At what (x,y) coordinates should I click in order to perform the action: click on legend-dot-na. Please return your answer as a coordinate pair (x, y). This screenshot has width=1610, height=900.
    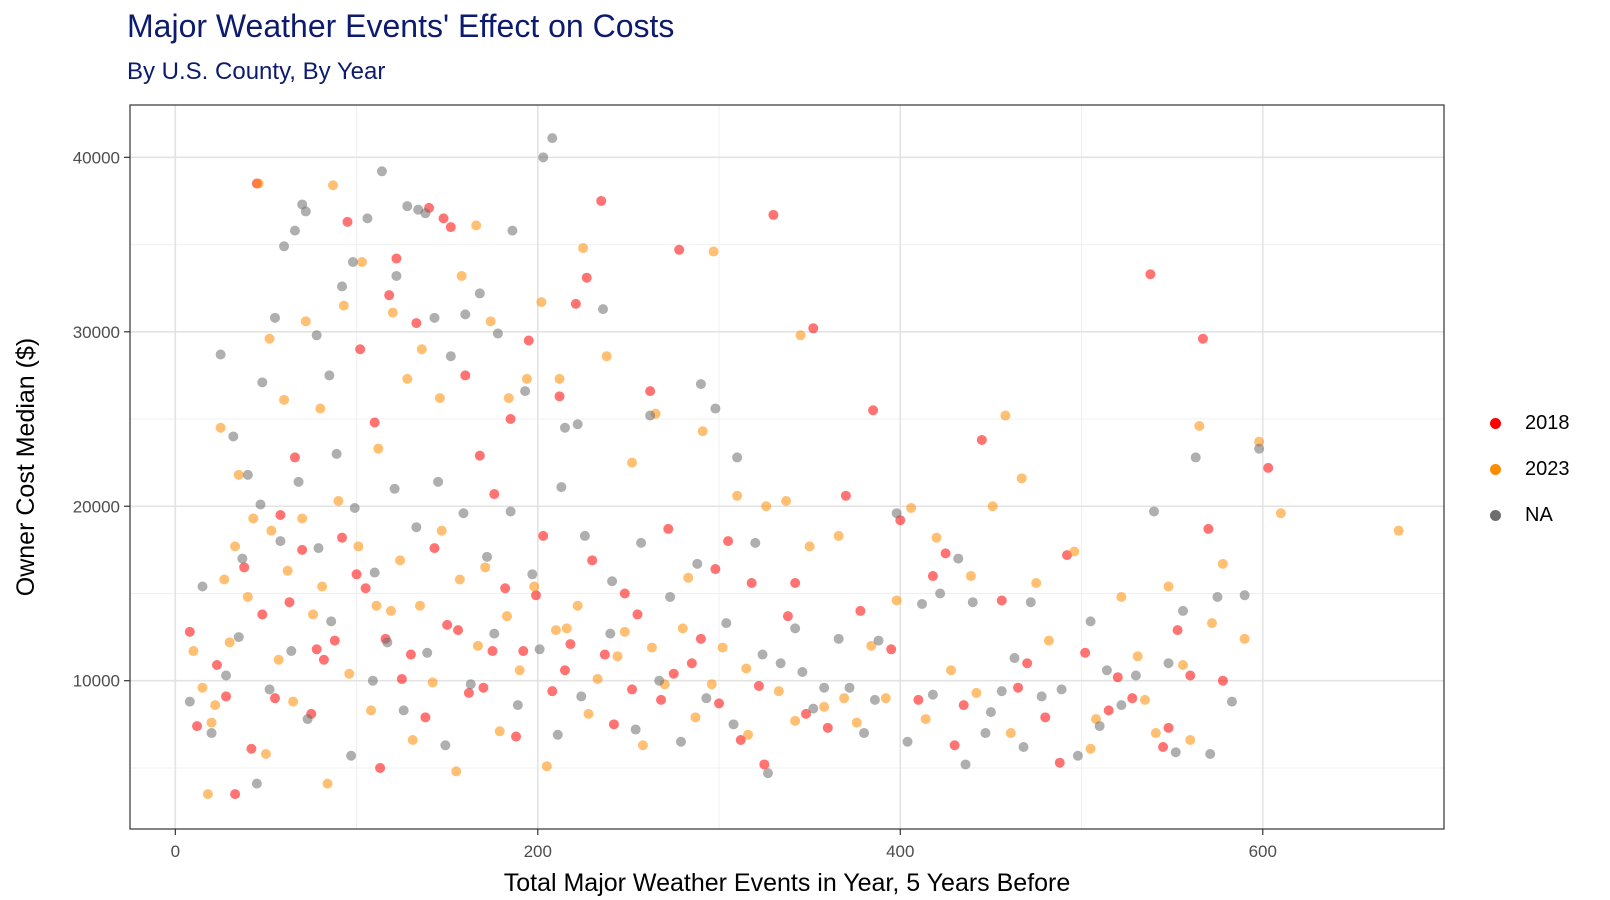
    Looking at the image, I should click on (1495, 515).